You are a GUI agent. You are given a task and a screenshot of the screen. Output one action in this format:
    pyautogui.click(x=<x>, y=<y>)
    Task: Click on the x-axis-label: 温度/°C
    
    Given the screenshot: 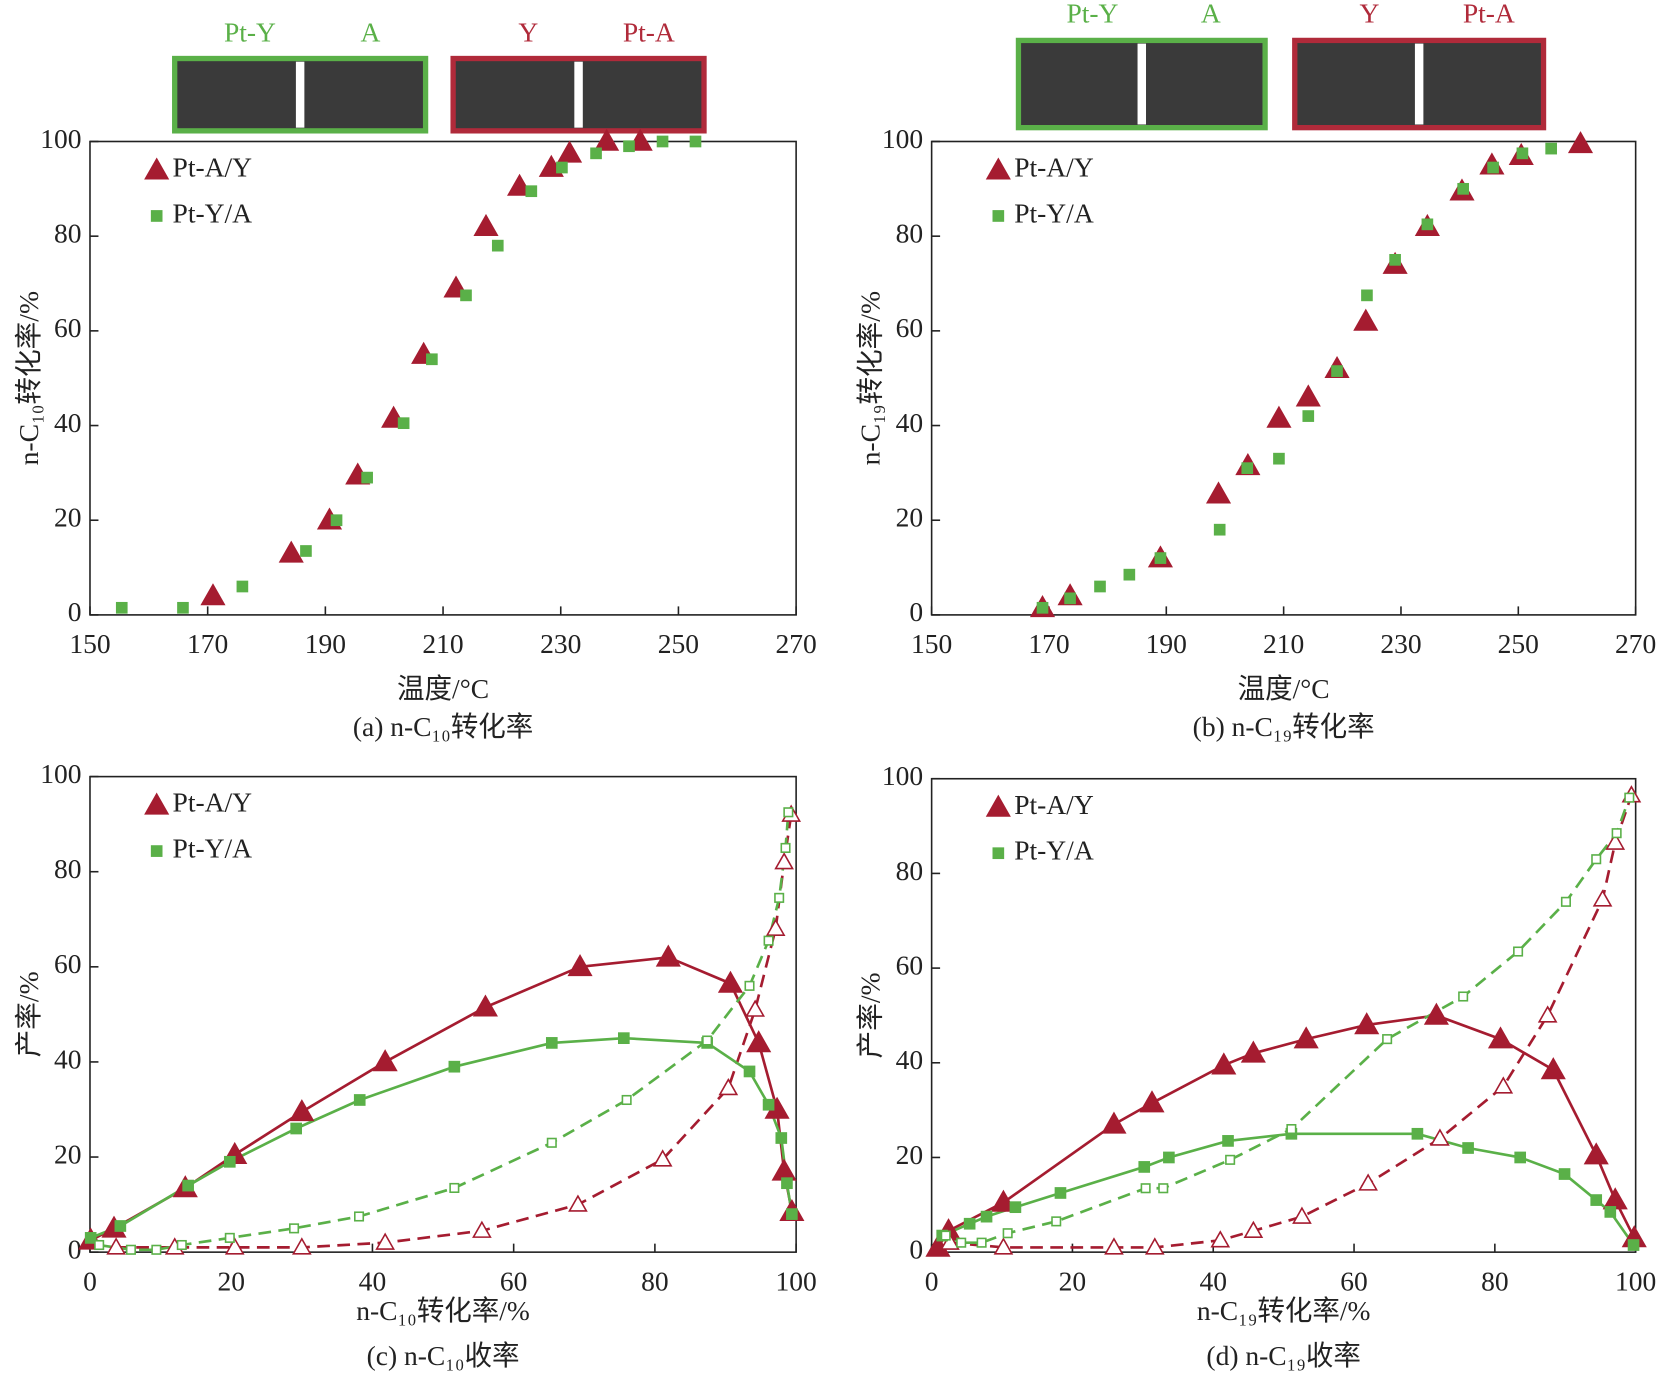 What is the action you would take?
    pyautogui.click(x=1284, y=688)
    